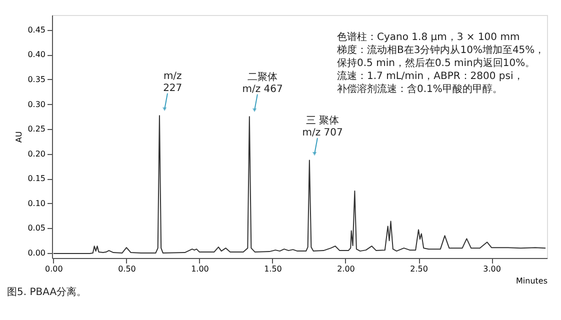  I want to click on x-tick-label: 0.50, so click(127, 269).